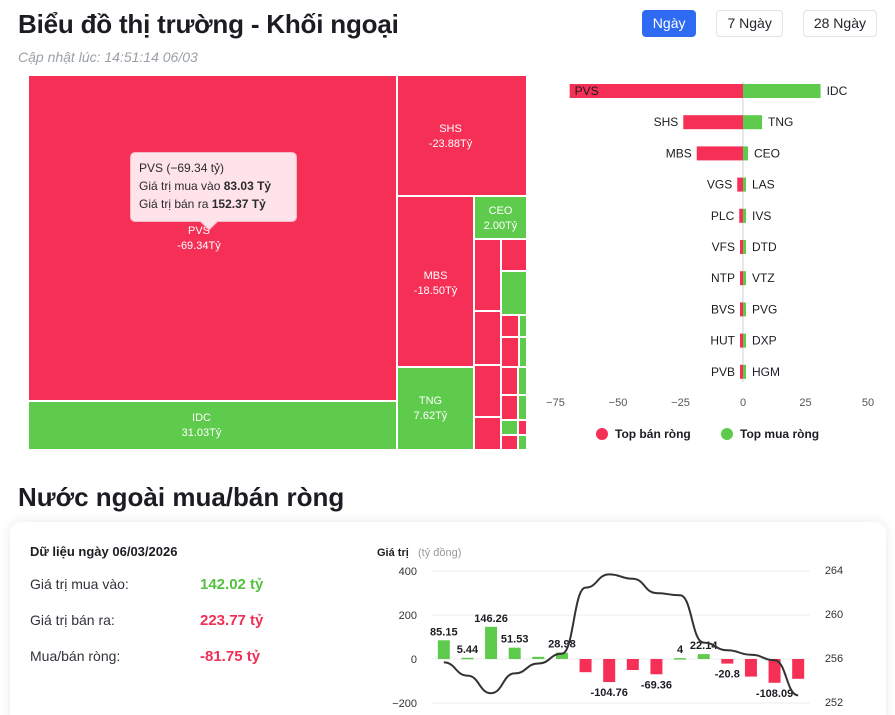 The height and width of the screenshot is (715, 895). Describe the element at coordinates (182, 168) in the screenshot. I see `tooltip-title: PVS (−69.34 tỷ)` at that location.